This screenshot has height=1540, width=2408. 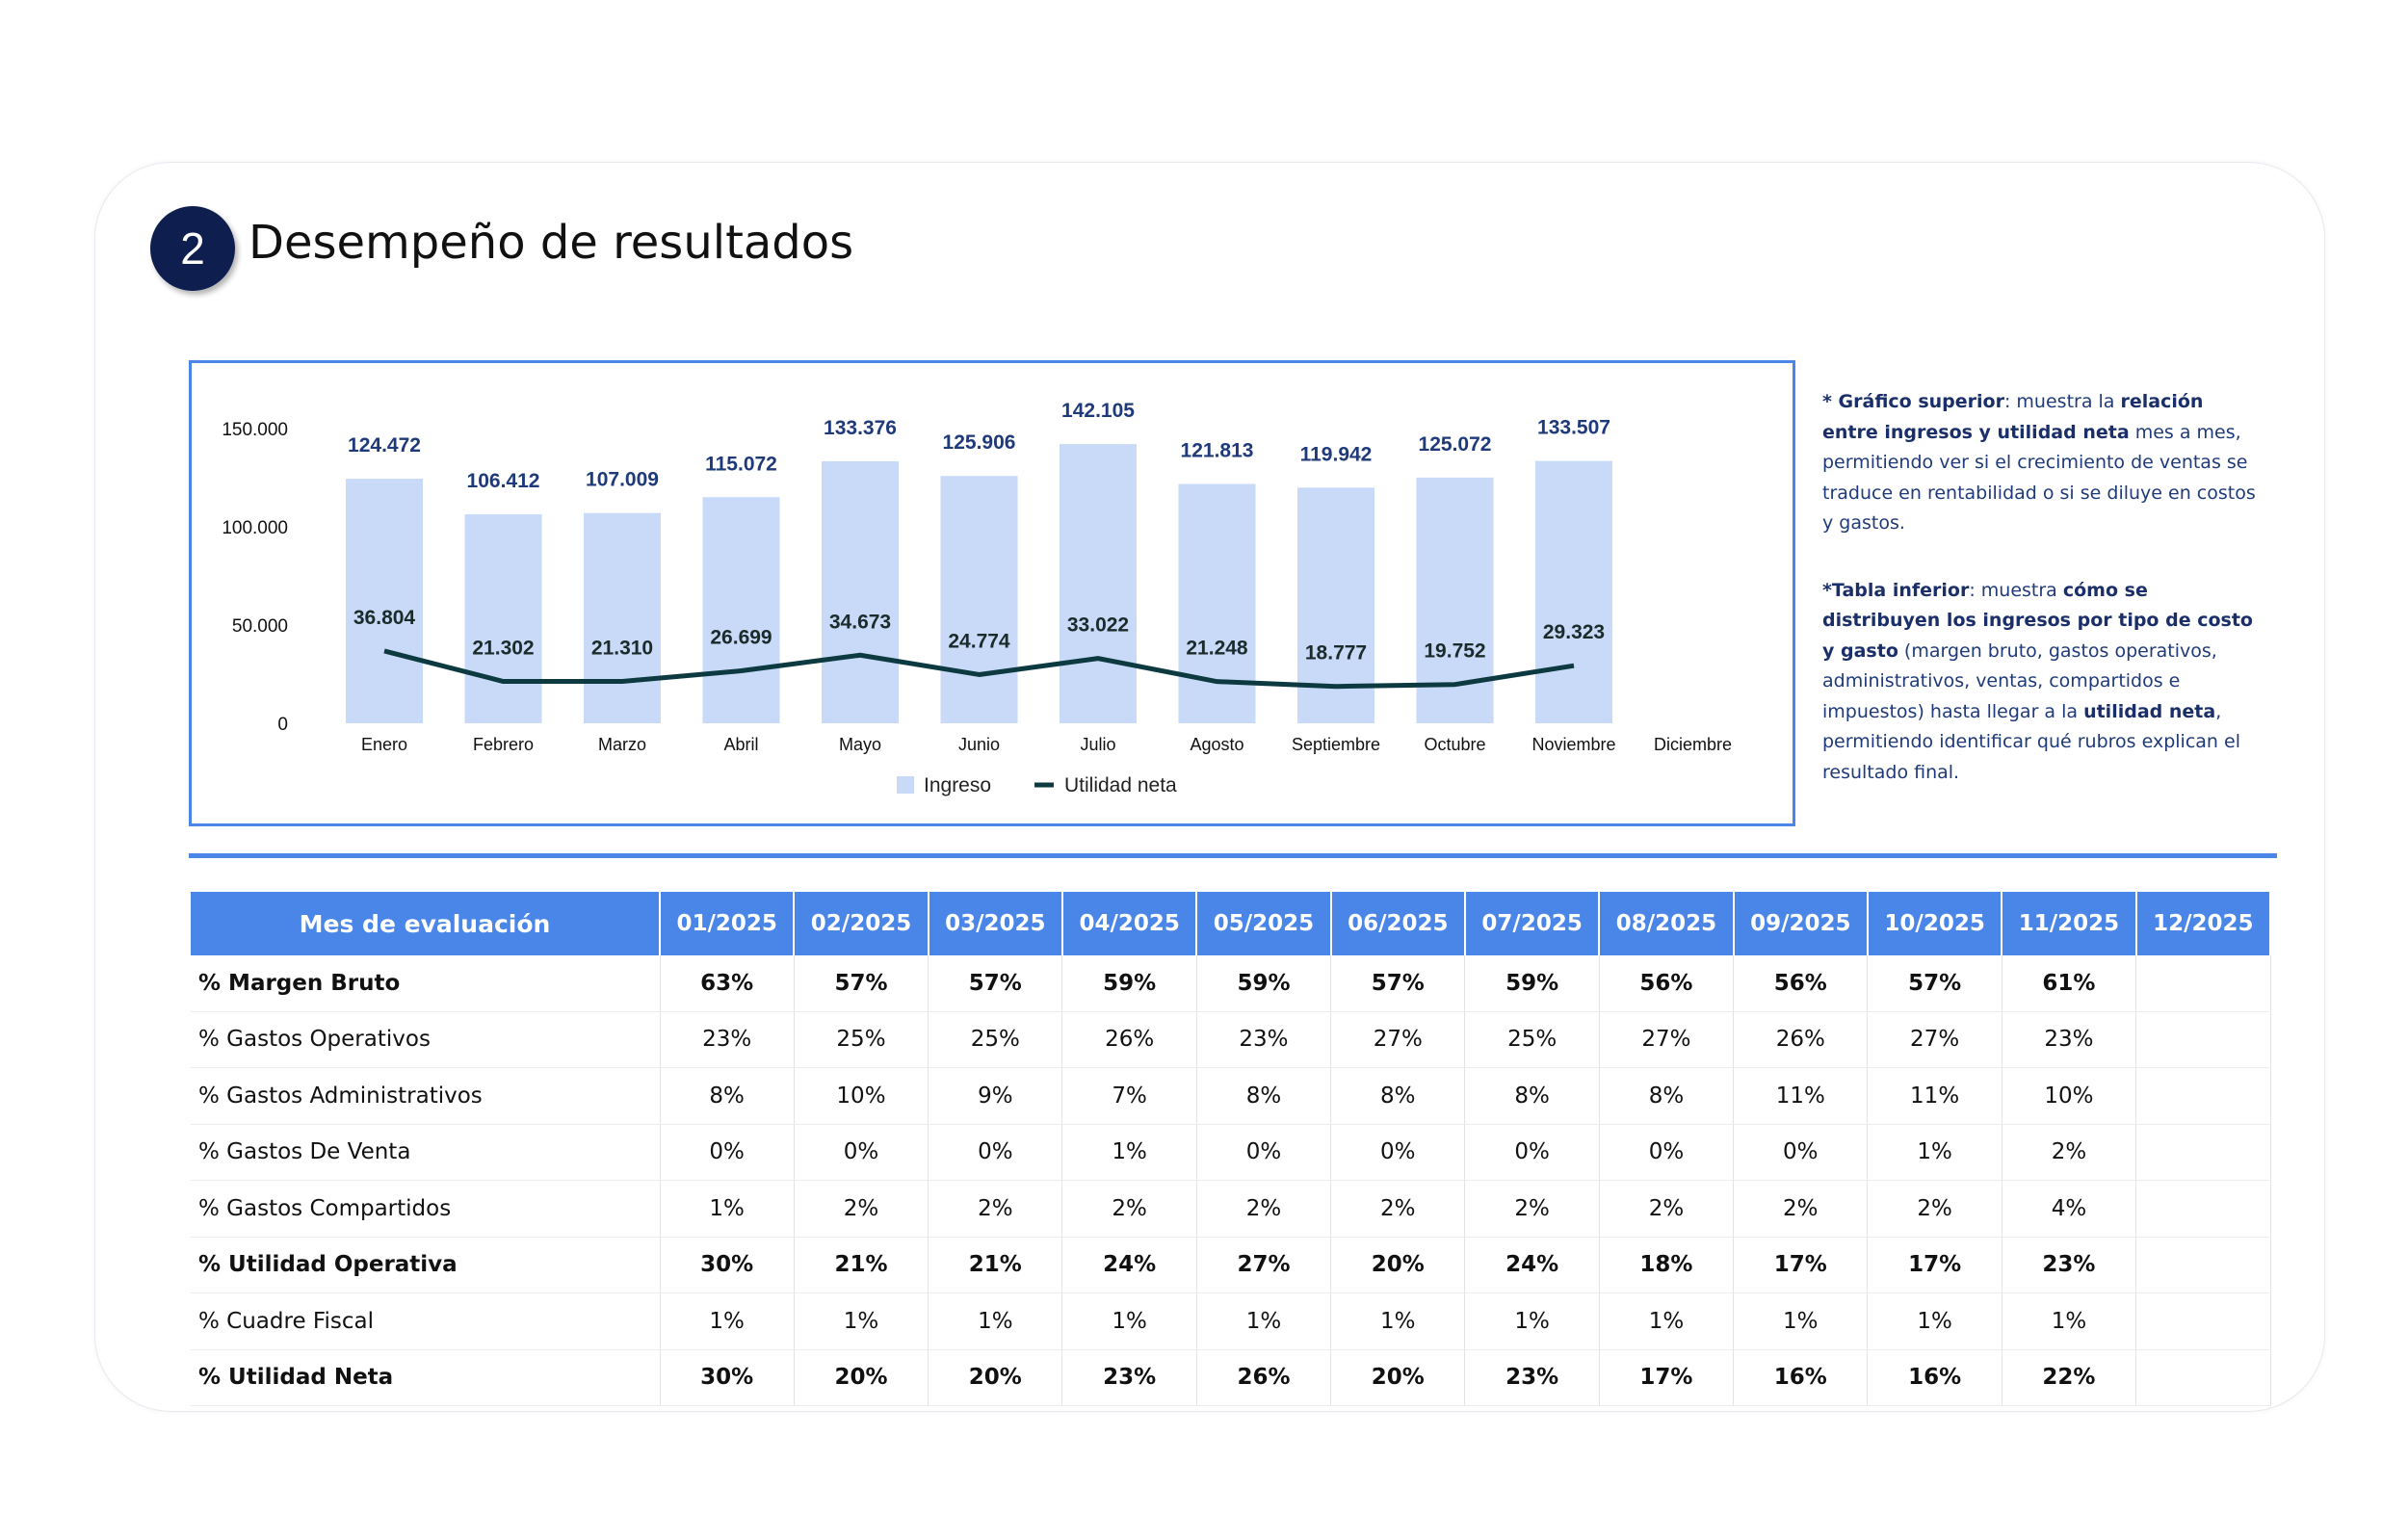 What do you see at coordinates (1667, 923) in the screenshot?
I see `table-header-month: 08/2025` at bounding box center [1667, 923].